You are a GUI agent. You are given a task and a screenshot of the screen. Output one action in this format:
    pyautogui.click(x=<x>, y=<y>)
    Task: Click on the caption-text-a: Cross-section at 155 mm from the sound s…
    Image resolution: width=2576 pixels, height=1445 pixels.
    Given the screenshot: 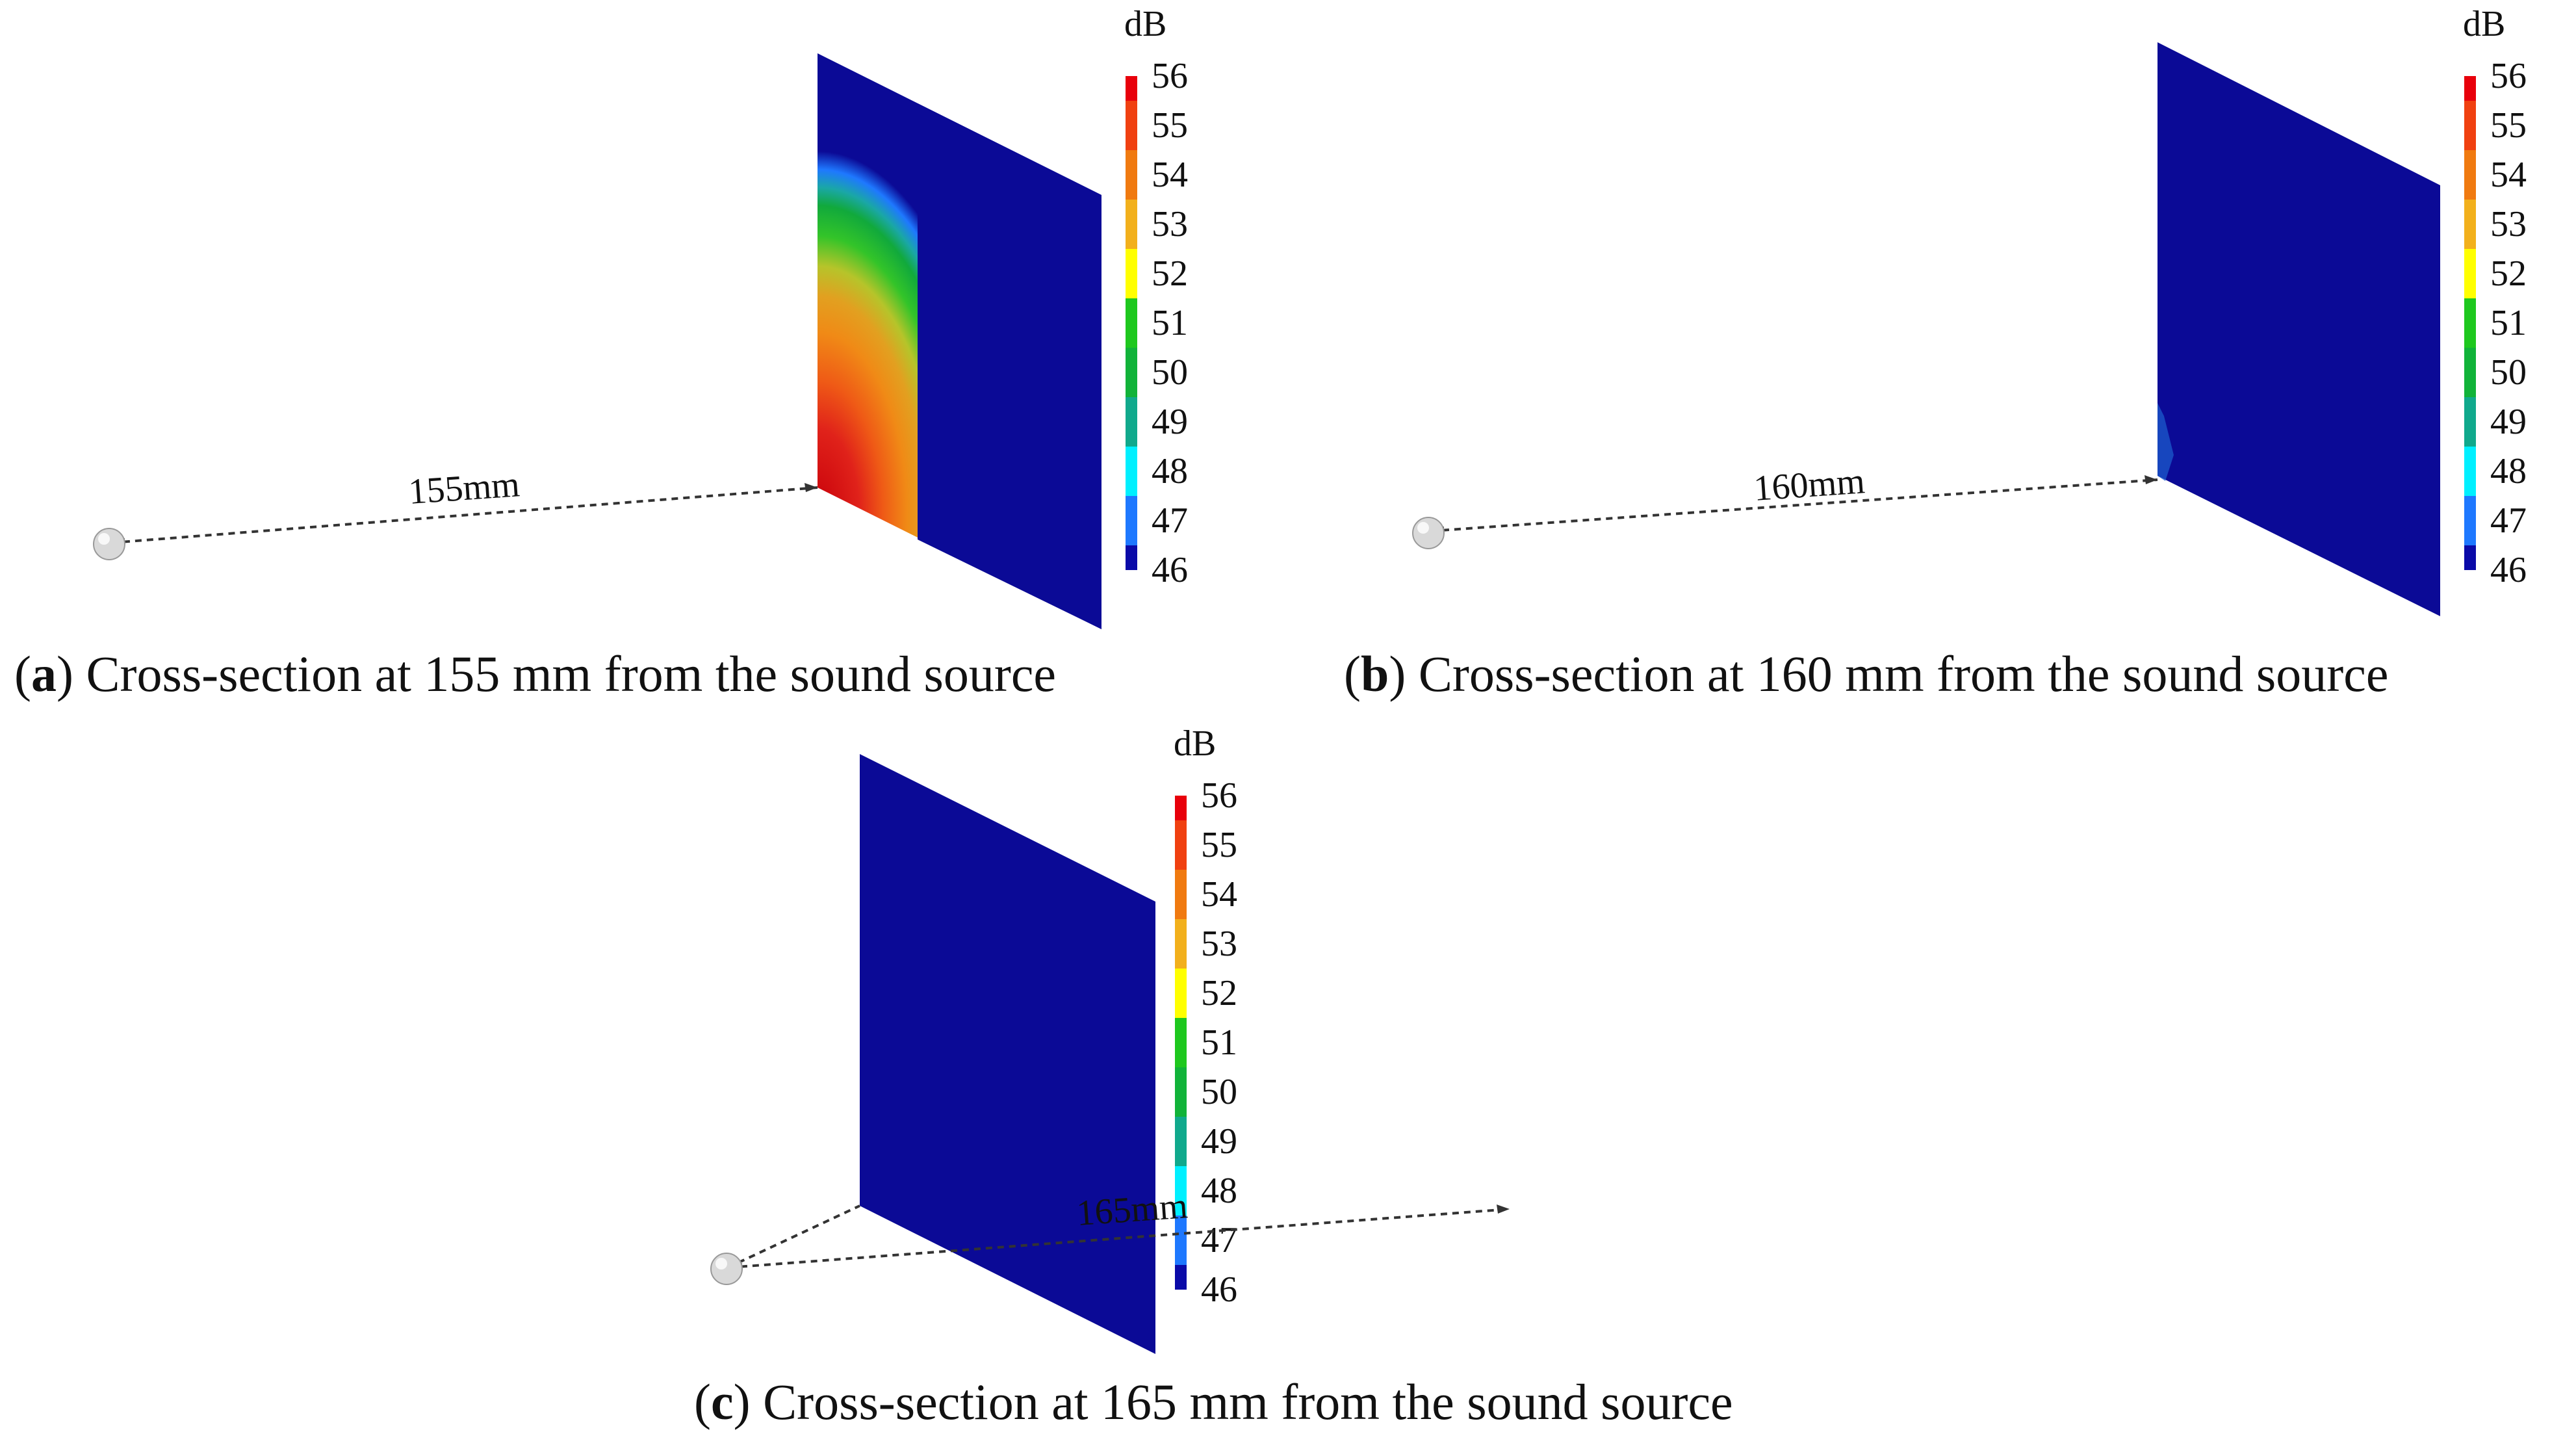 What is the action you would take?
    pyautogui.click(x=565, y=673)
    